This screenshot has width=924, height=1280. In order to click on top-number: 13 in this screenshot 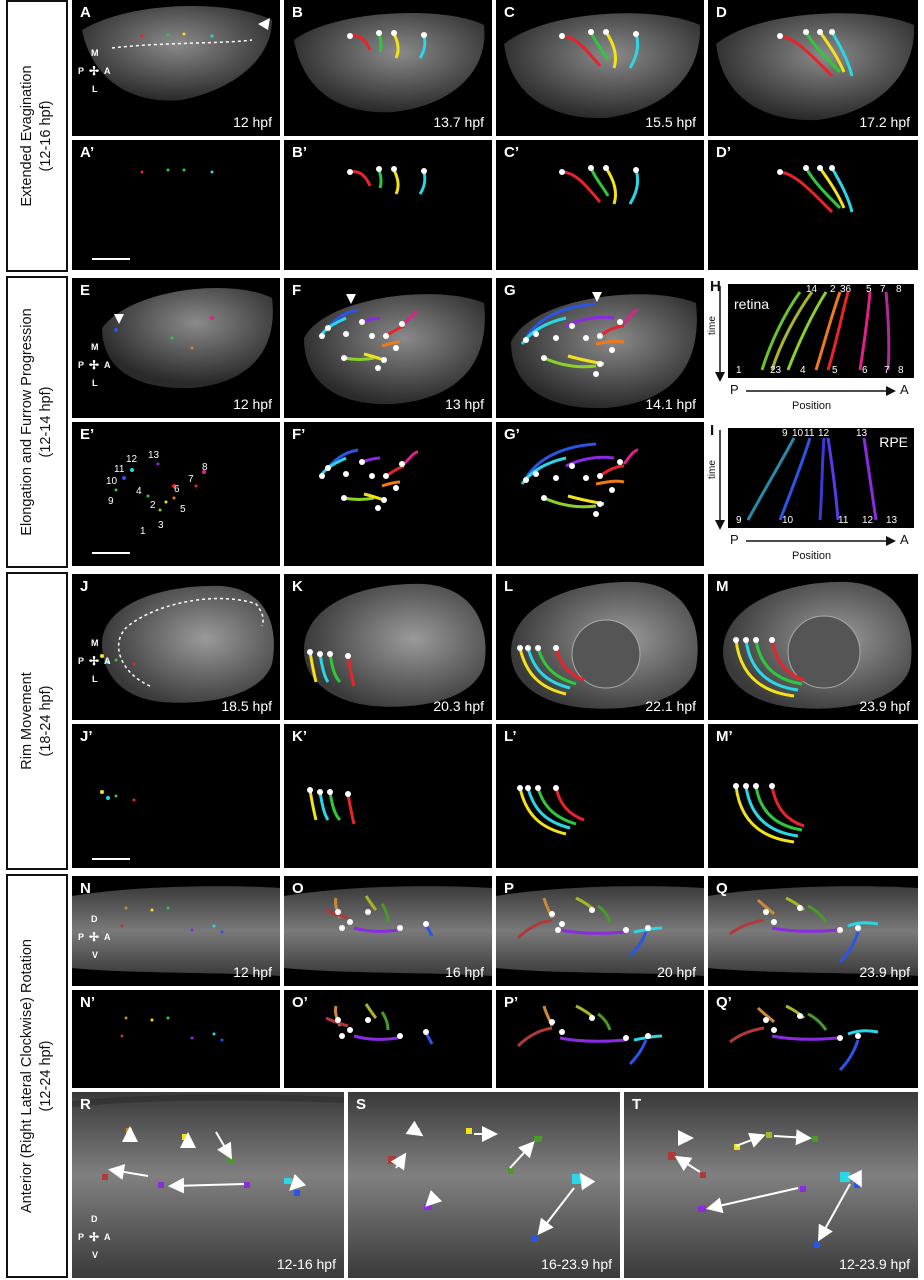, I will do `click(862, 433)`.